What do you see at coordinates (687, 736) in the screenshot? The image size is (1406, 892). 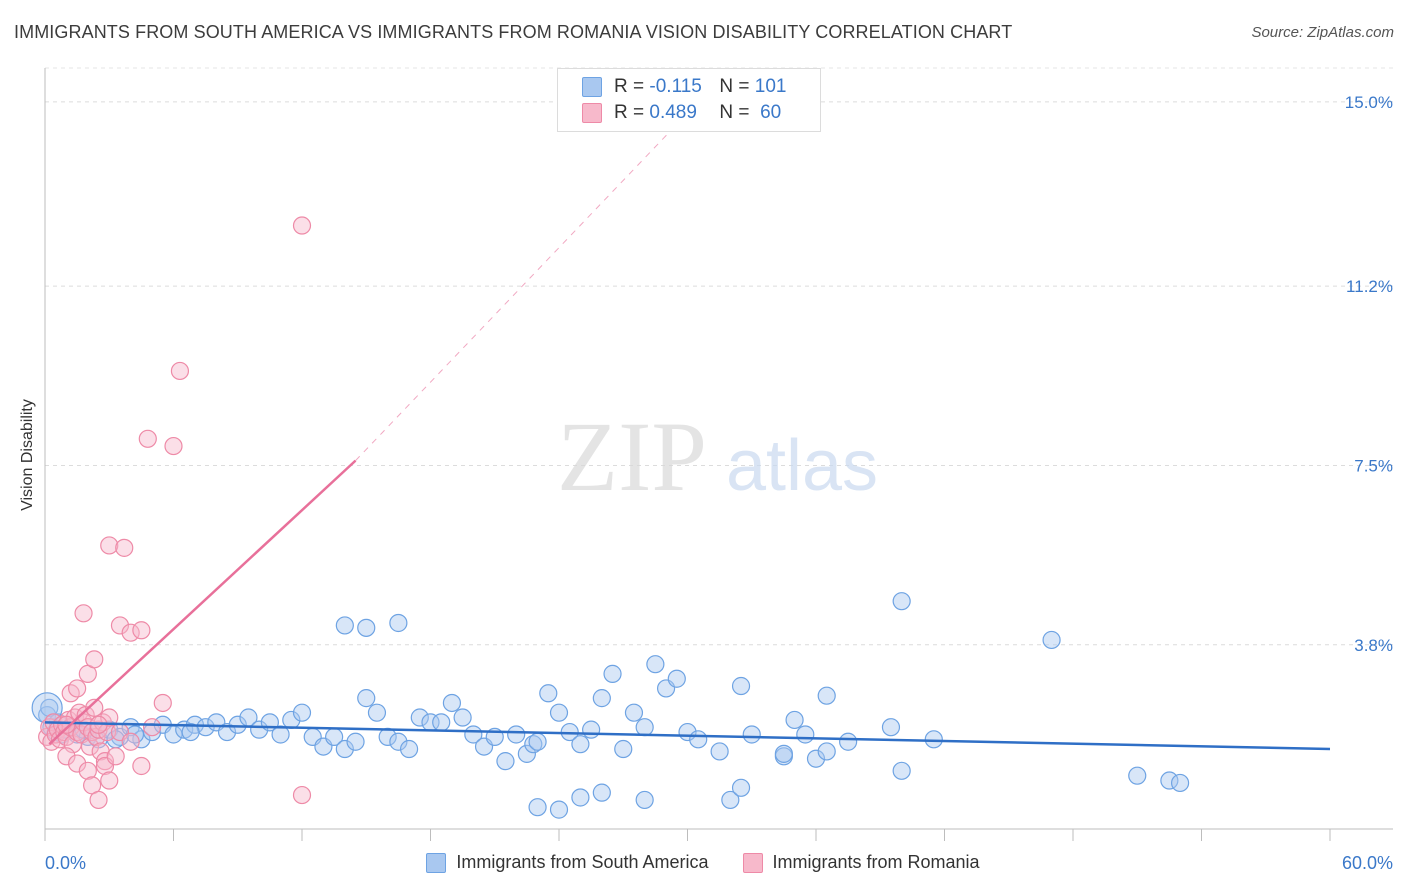 I see `trend-line-south-america` at bounding box center [687, 736].